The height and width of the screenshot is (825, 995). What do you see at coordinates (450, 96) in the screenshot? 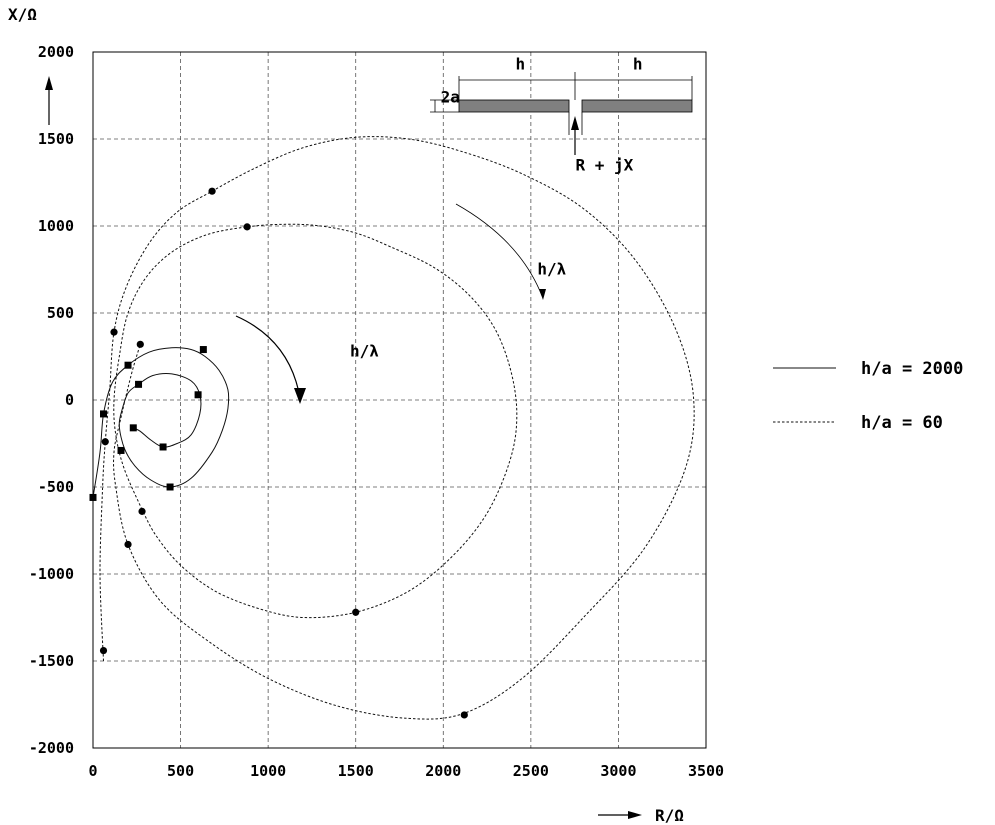
I see `annotation-label: 2a` at bounding box center [450, 96].